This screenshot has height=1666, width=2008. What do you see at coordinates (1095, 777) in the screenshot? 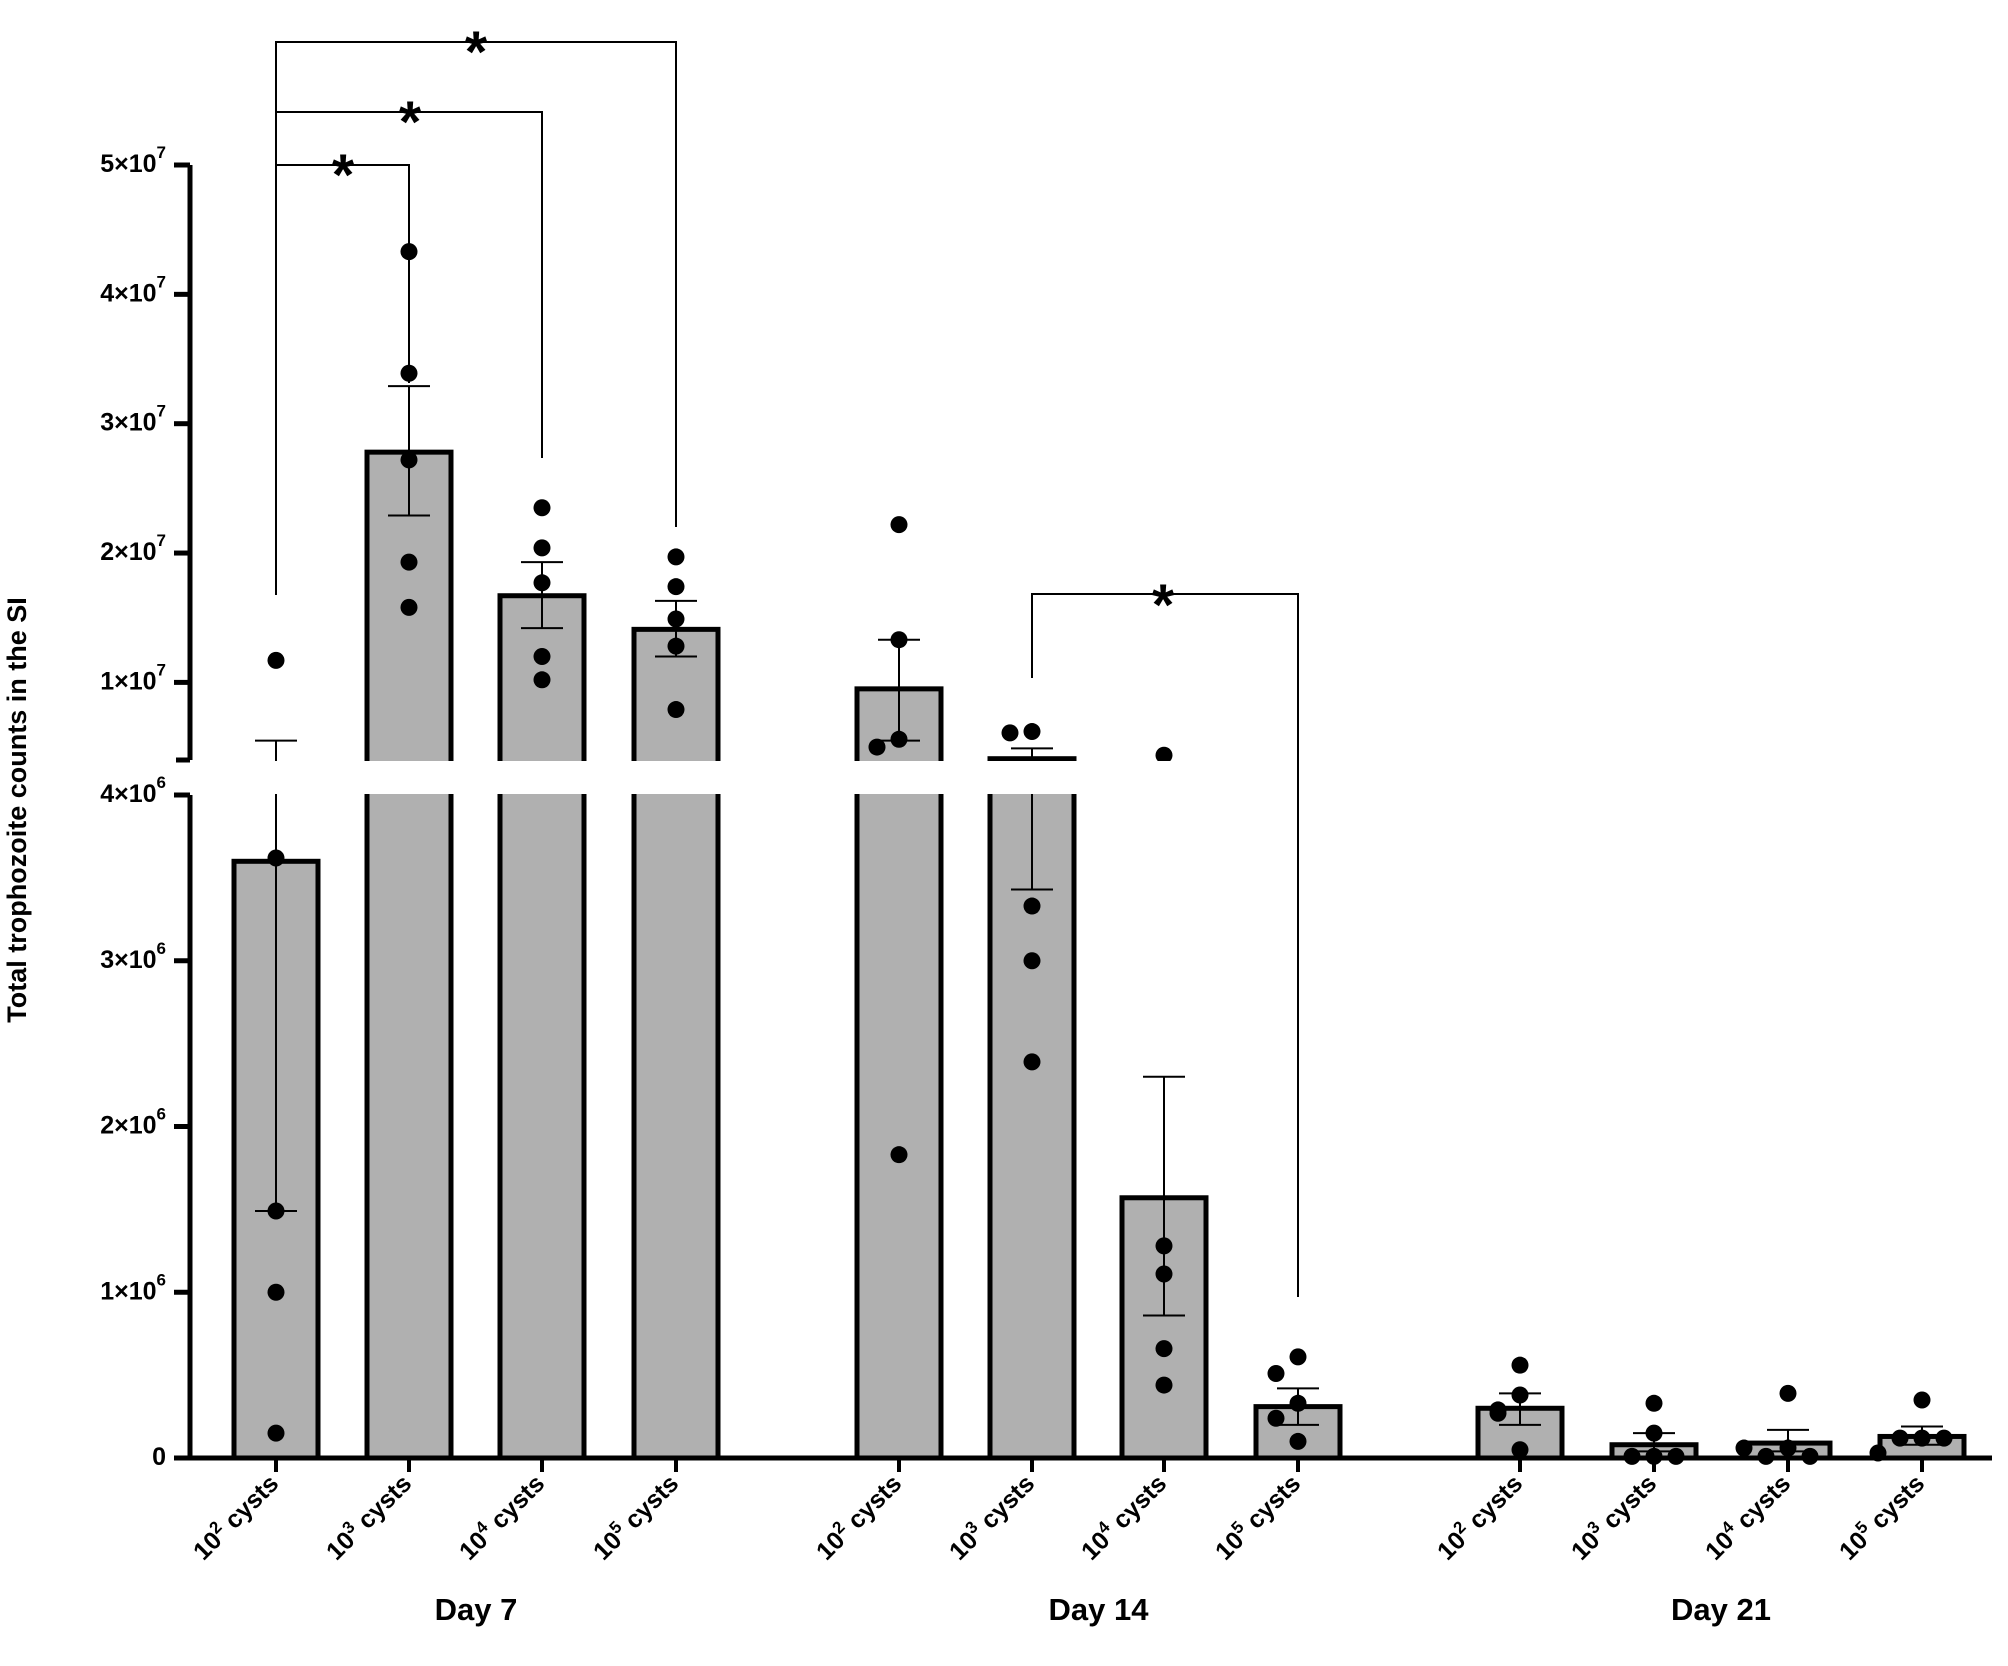
I see `axis-break-gap` at bounding box center [1095, 777].